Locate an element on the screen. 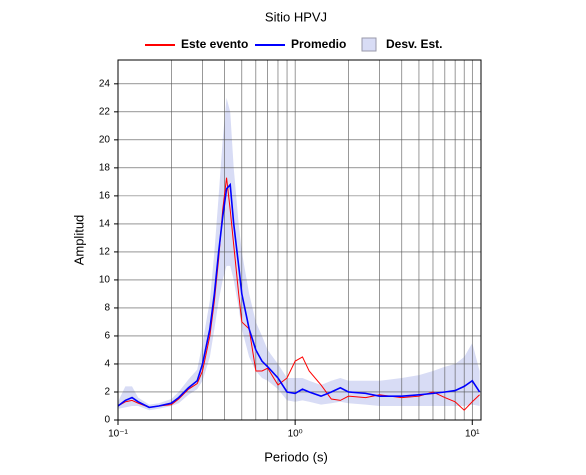 Image resolution: width=586 pixels, height=475 pixels. y-tick-label: 8 is located at coordinates (107, 308).